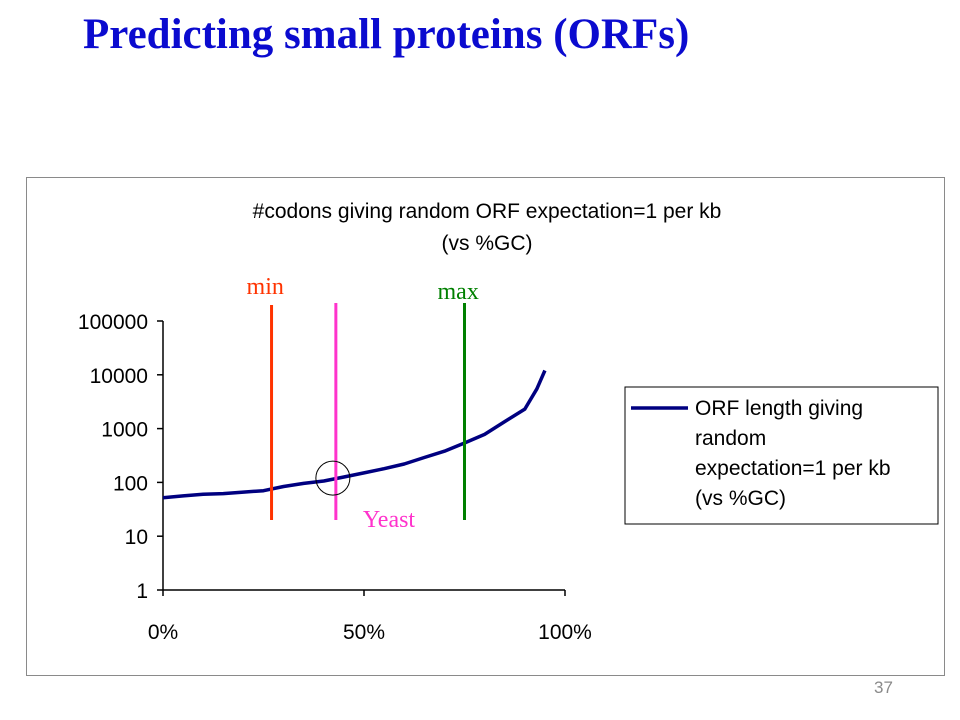 The width and height of the screenshot is (960, 720). I want to click on series-layer, so click(354, 434).